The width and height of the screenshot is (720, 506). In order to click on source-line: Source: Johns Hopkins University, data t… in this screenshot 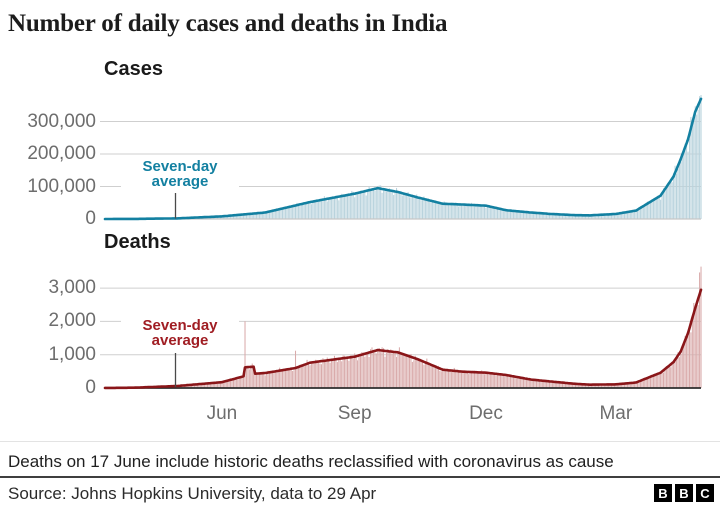, I will do `click(192, 493)`.